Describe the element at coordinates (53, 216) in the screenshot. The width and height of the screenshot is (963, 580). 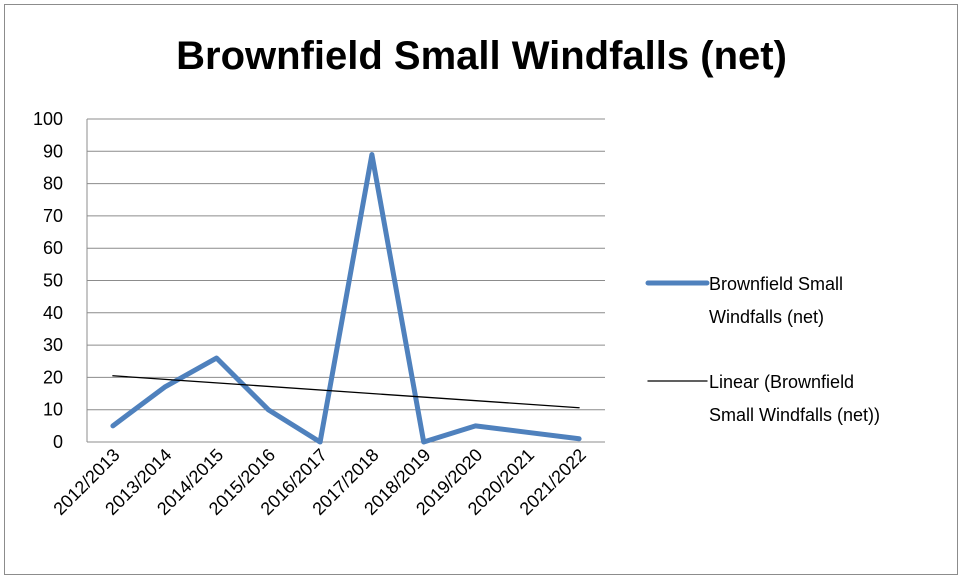
I see `y-tick-label: 70` at that location.